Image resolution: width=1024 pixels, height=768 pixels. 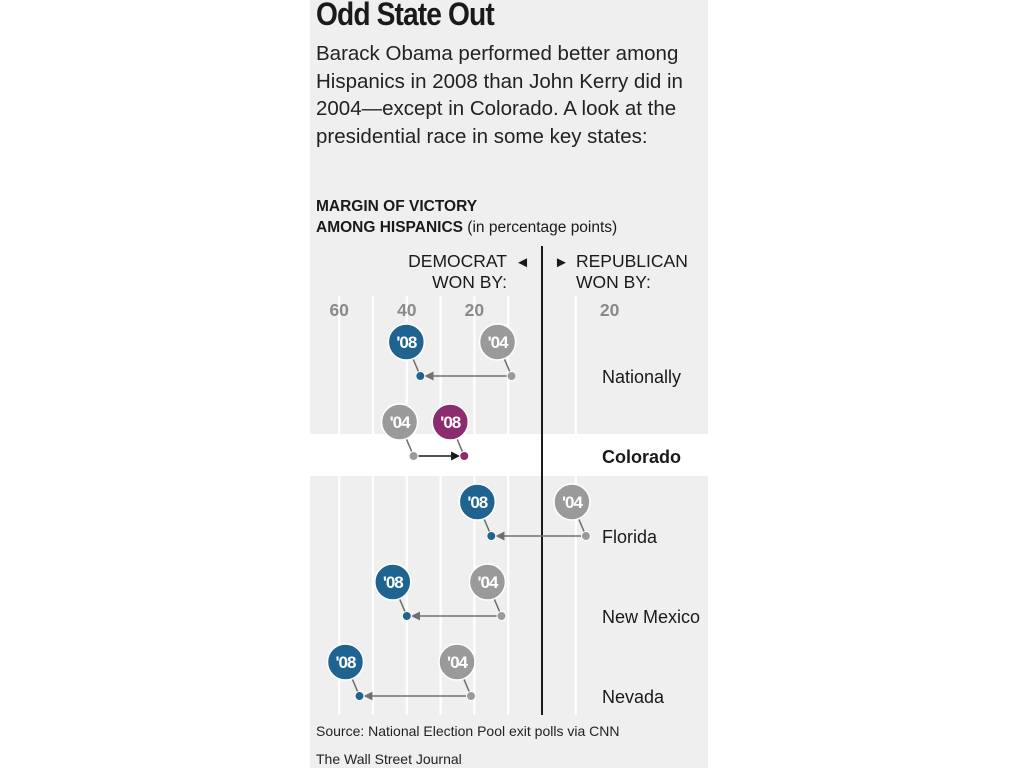 What do you see at coordinates (420, 376) in the screenshot?
I see `point-2008-nationally` at bounding box center [420, 376].